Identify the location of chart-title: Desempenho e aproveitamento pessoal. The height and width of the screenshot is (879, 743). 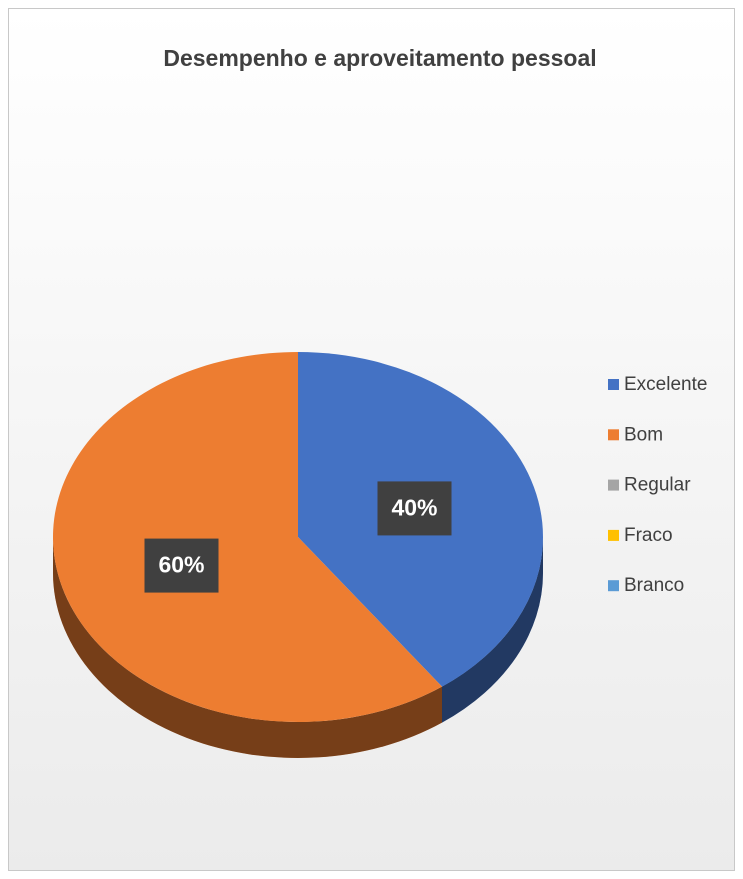
(379, 58).